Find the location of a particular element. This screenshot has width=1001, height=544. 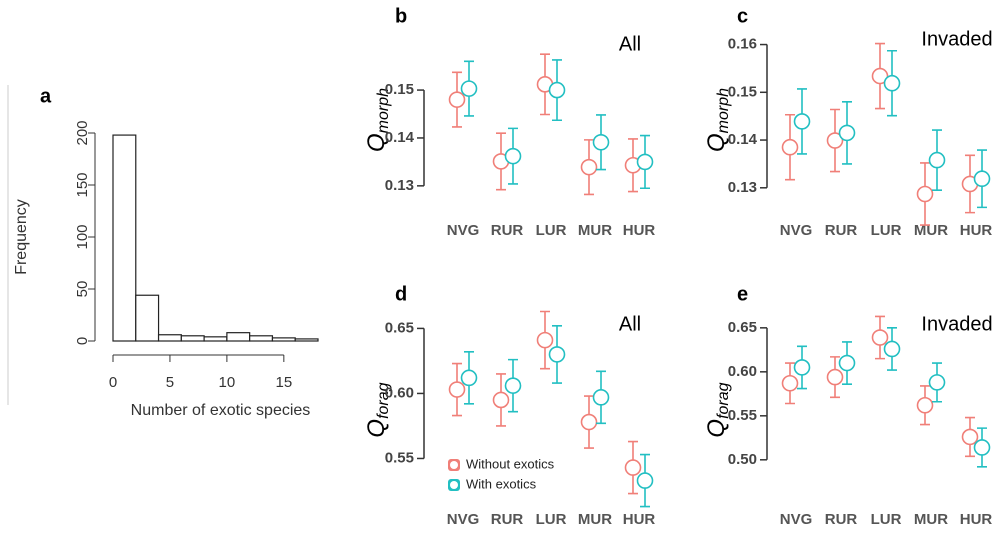

y-tick-label: 0.65 is located at coordinates (742, 327).